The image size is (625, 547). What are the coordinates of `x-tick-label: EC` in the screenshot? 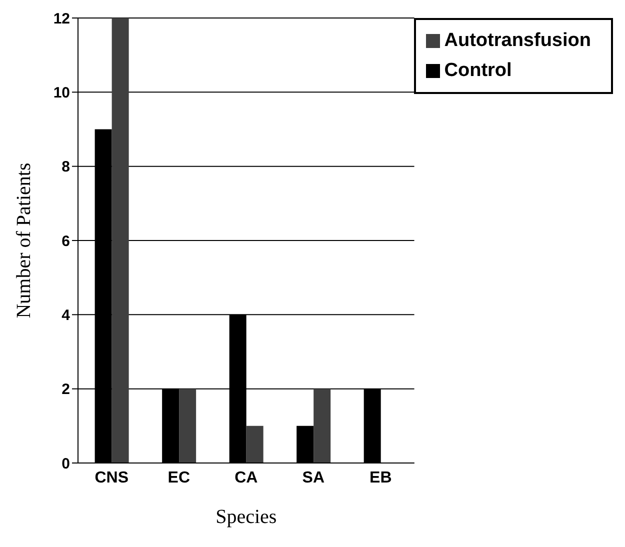 It's located at (179, 477).